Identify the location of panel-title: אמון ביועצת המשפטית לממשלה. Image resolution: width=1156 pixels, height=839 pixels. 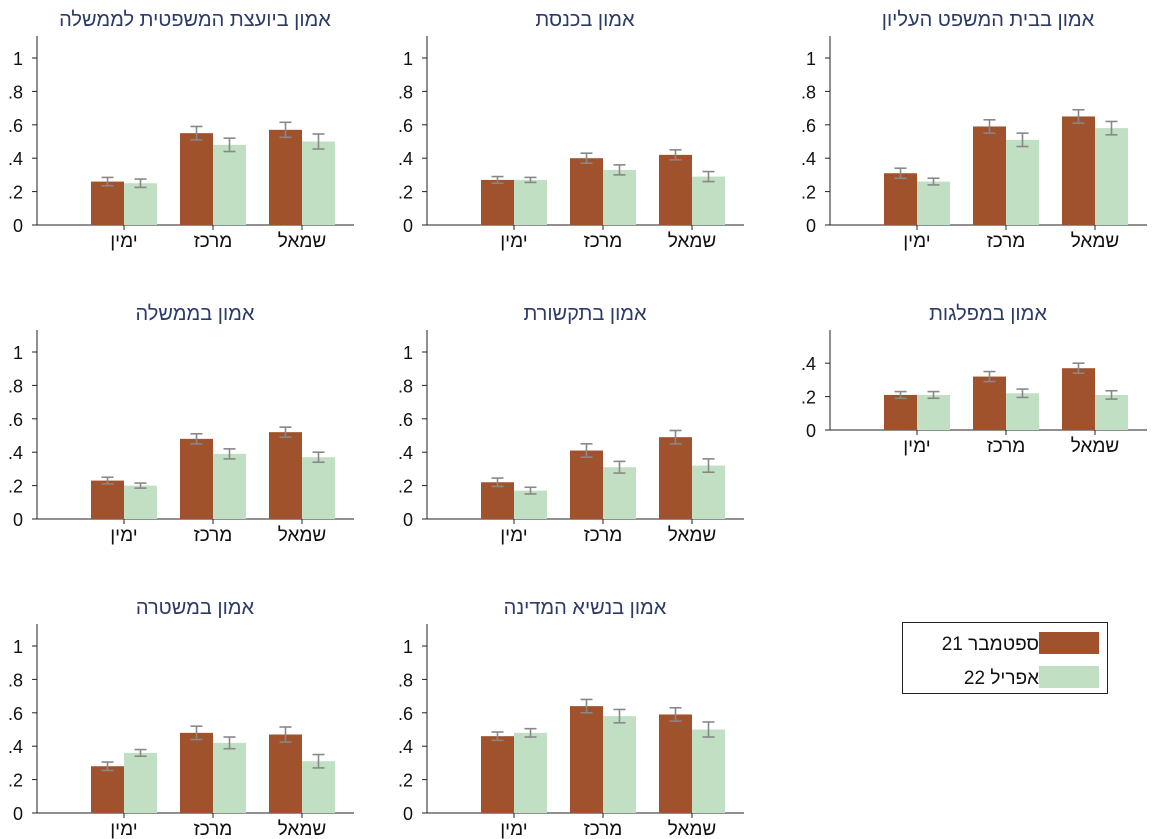
(195, 20).